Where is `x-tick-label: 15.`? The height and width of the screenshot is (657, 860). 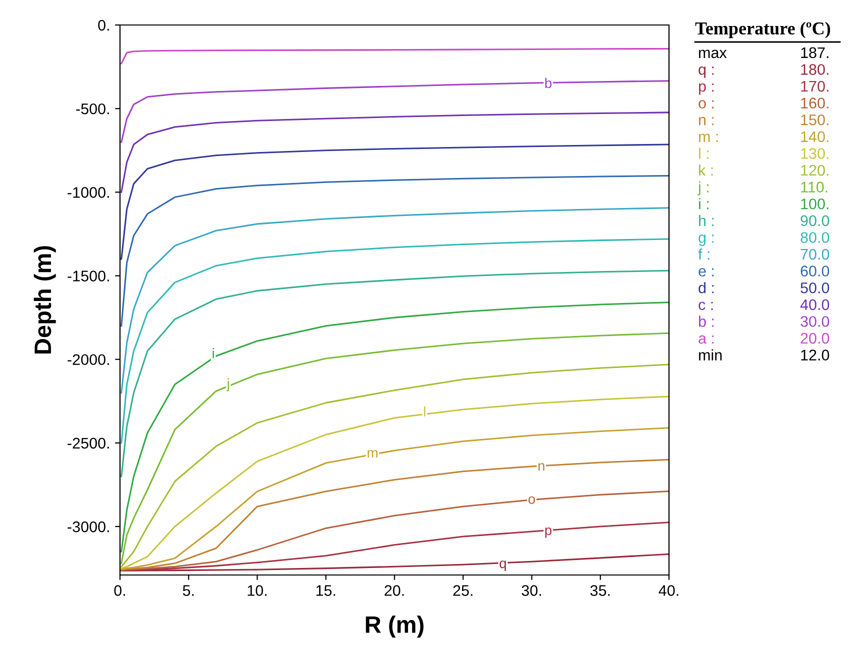 x-tick-label: 15. is located at coordinates (326, 590).